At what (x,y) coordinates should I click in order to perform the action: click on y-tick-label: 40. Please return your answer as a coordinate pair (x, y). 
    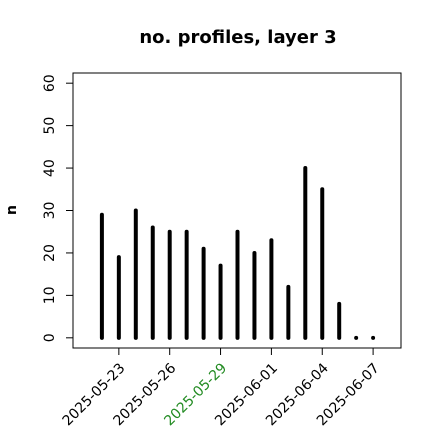
    Looking at the image, I should click on (50, 168).